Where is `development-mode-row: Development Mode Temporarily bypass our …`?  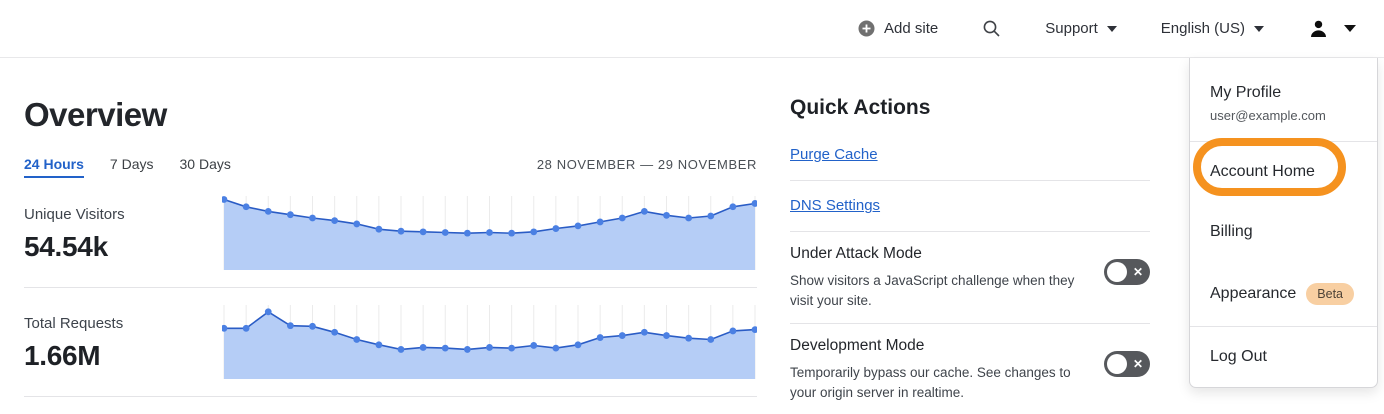 development-mode-row: Development Mode Temporarily bypass our … is located at coordinates (970, 369).